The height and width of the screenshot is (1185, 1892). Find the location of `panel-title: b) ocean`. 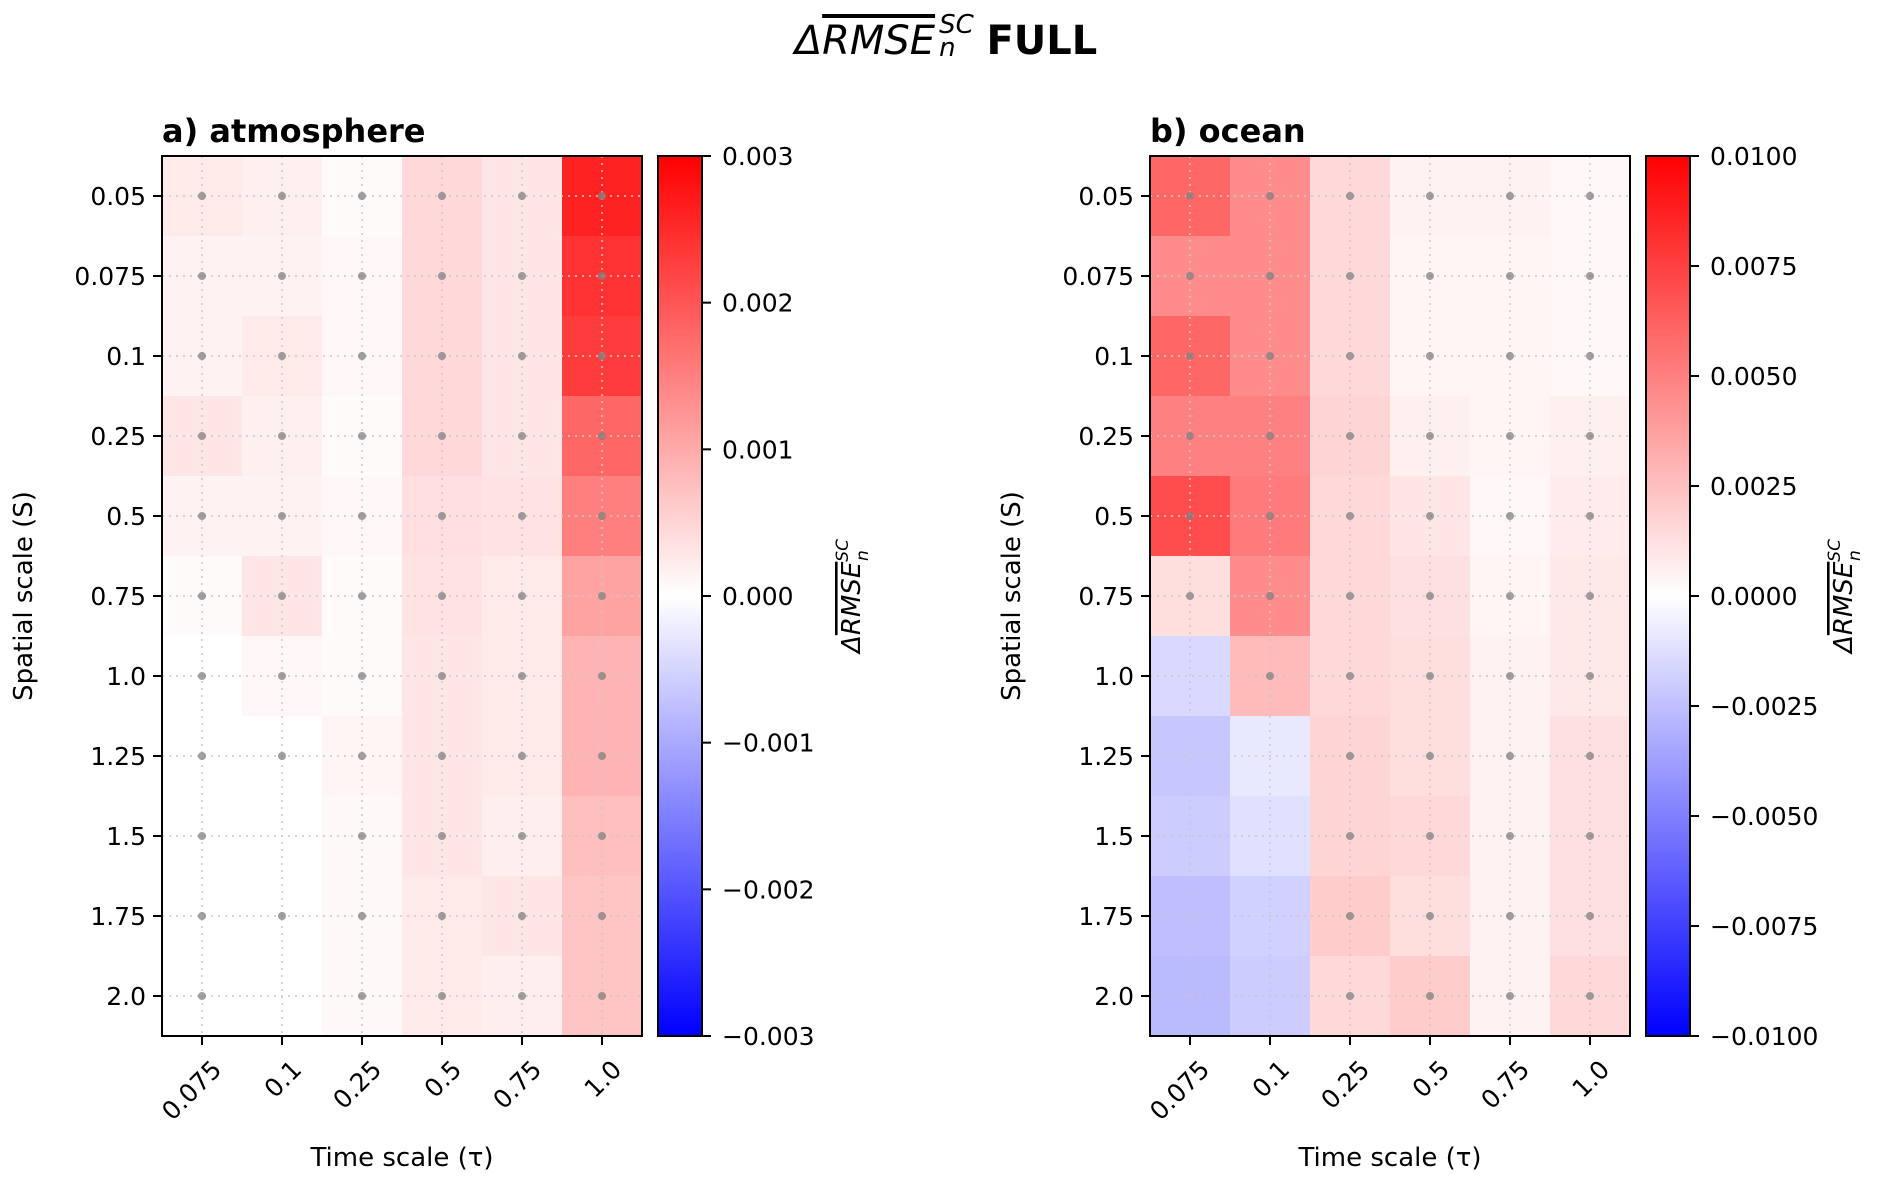

panel-title: b) ocean is located at coordinates (1228, 131).